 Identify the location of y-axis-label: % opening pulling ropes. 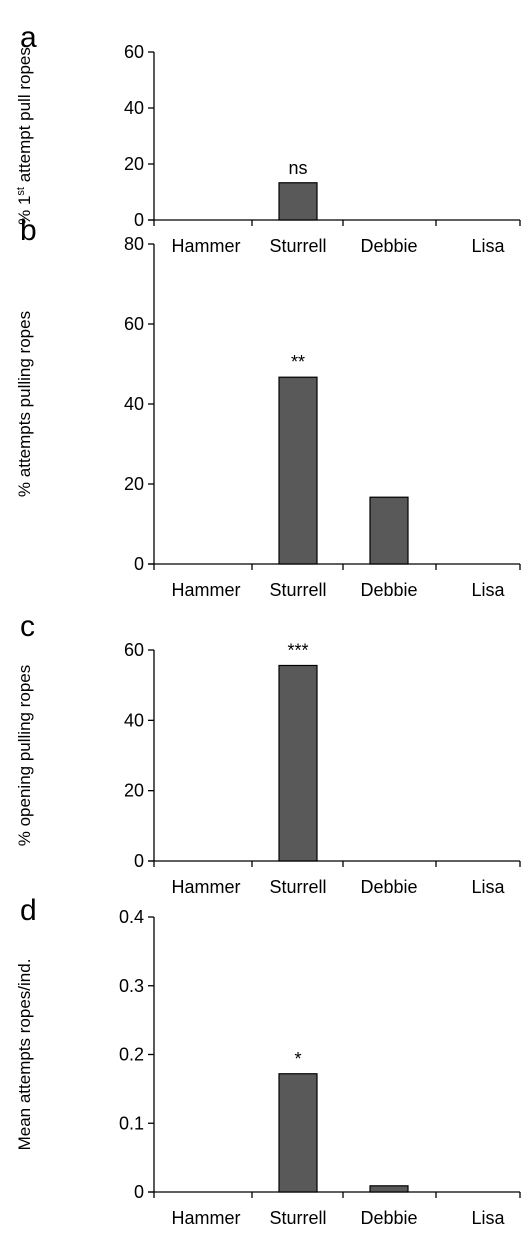
(24, 755).